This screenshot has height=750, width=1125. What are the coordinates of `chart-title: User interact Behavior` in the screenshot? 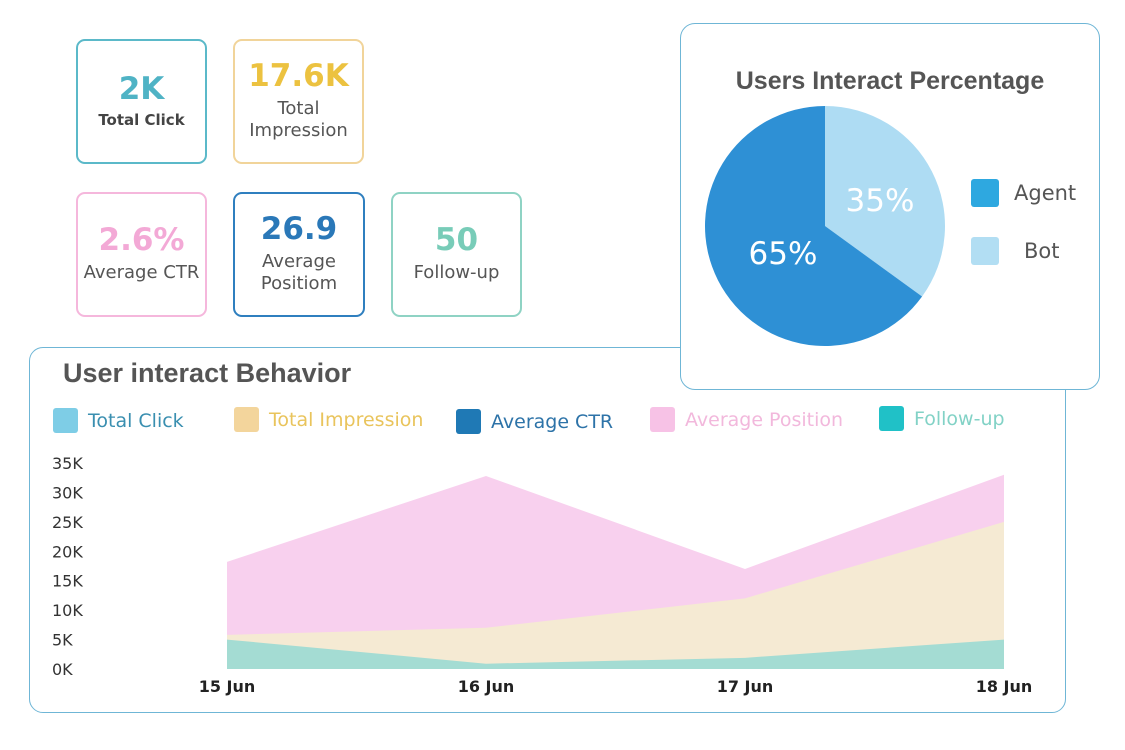 It's located at (207, 373).